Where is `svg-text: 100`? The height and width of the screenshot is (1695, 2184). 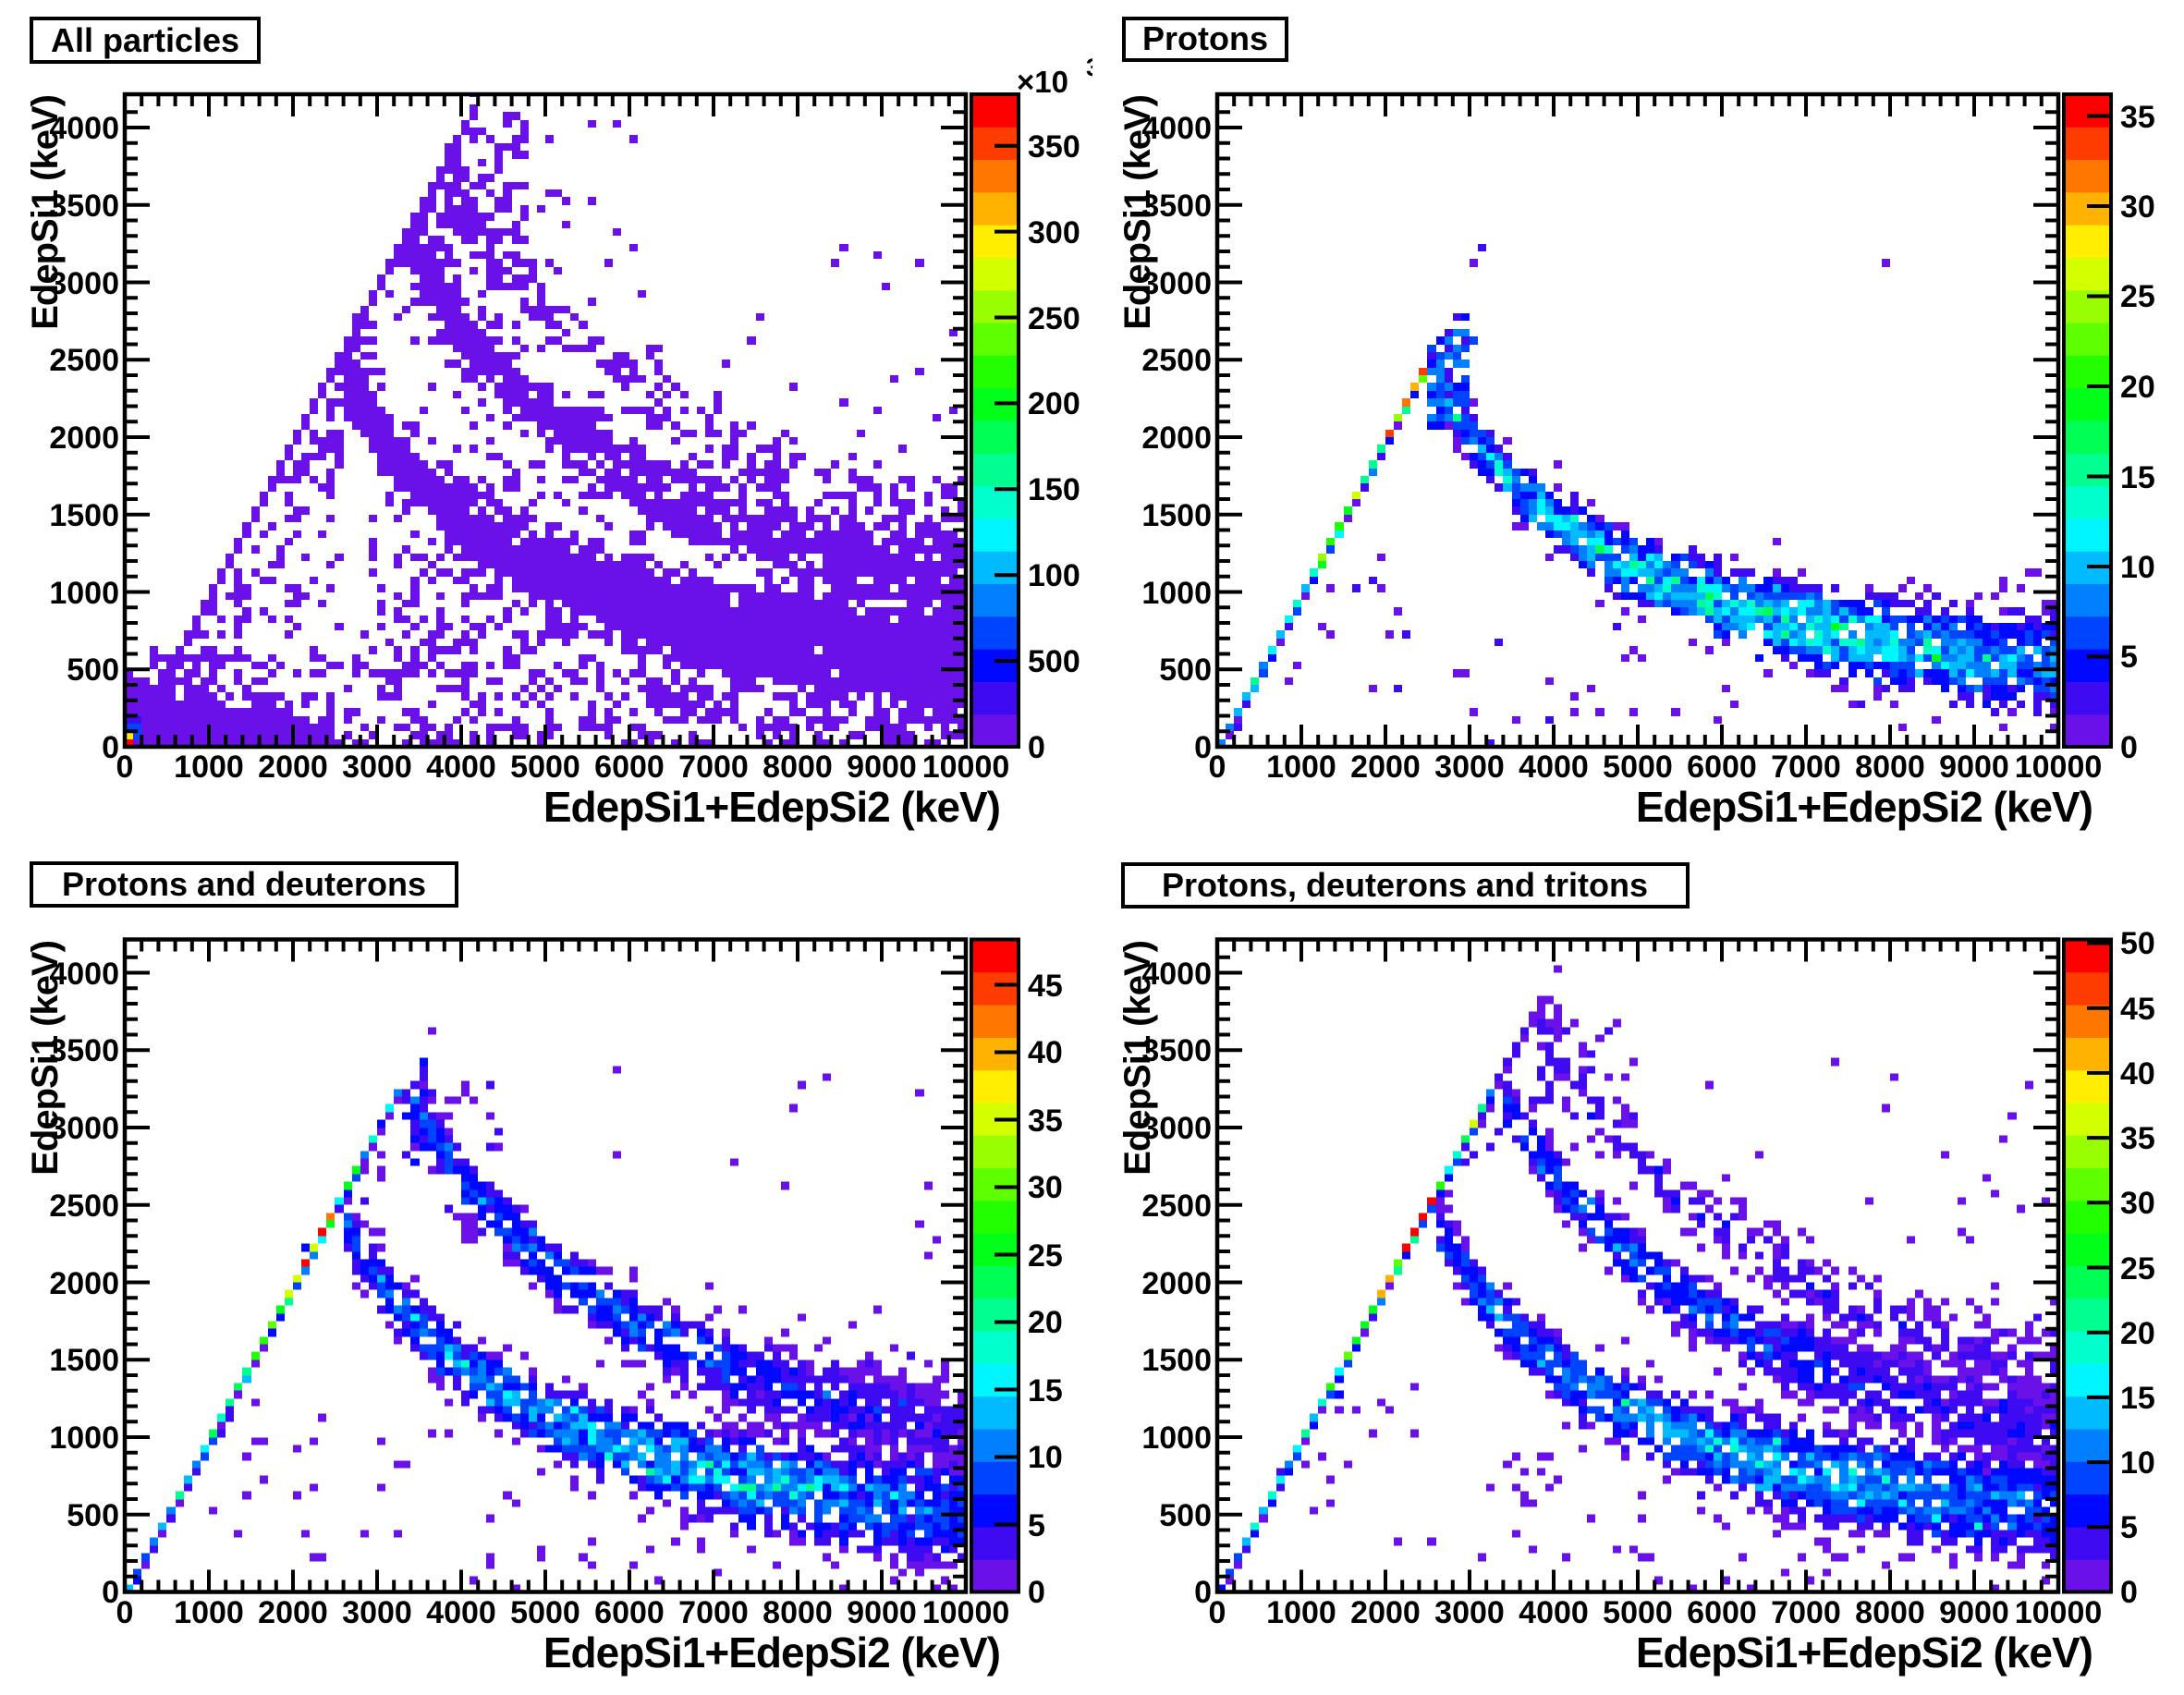
svg-text: 100 is located at coordinates (1054, 575).